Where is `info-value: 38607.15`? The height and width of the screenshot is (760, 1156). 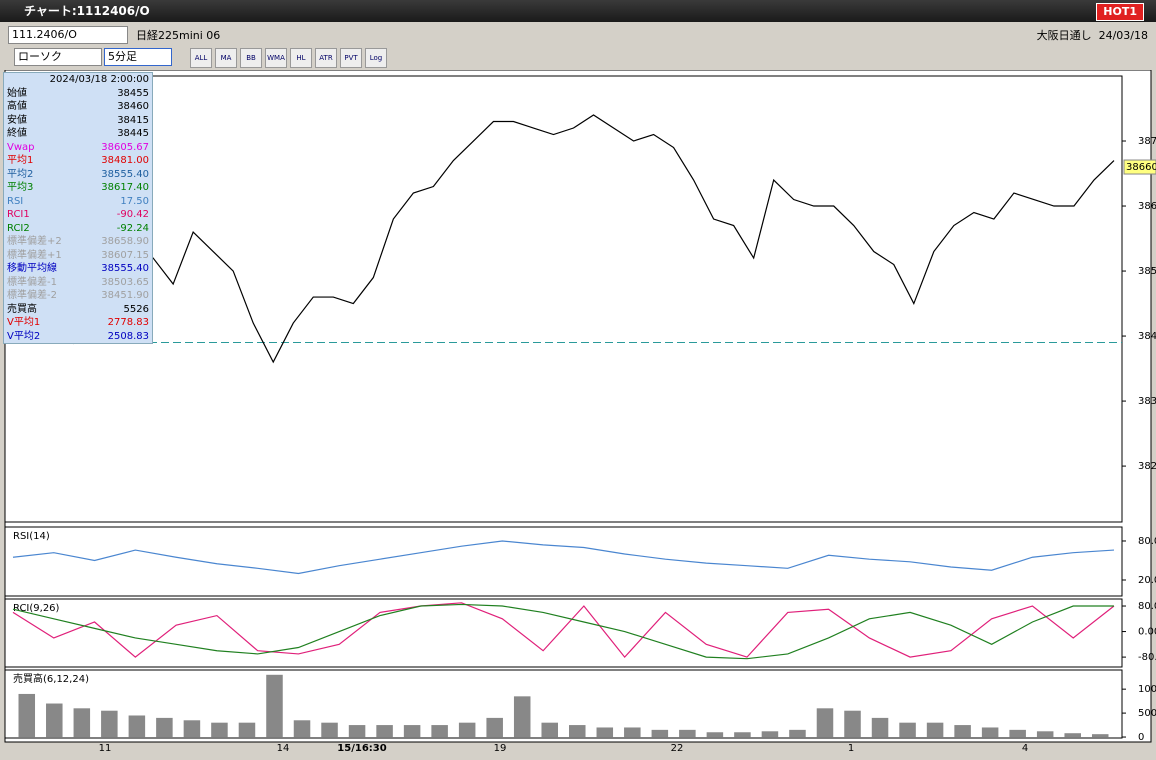 info-value: 38607.15 is located at coordinates (125, 255).